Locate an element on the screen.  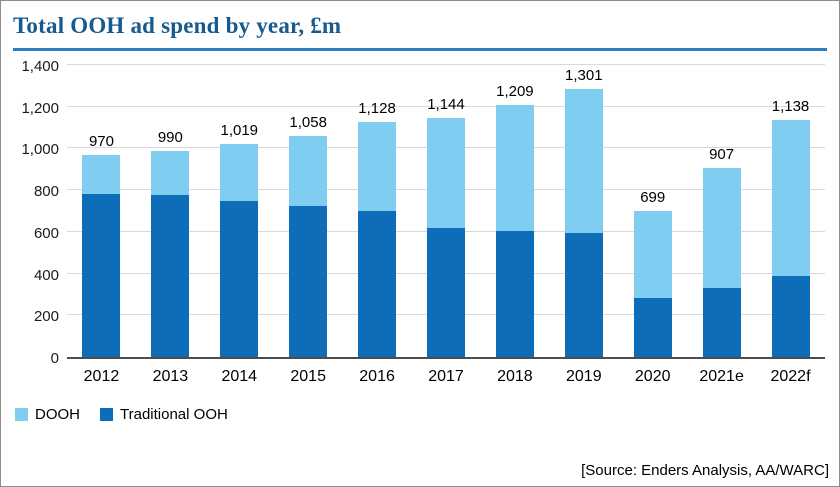
footer-row: DOOH Traditional OOH is located at coordinates (420, 414).